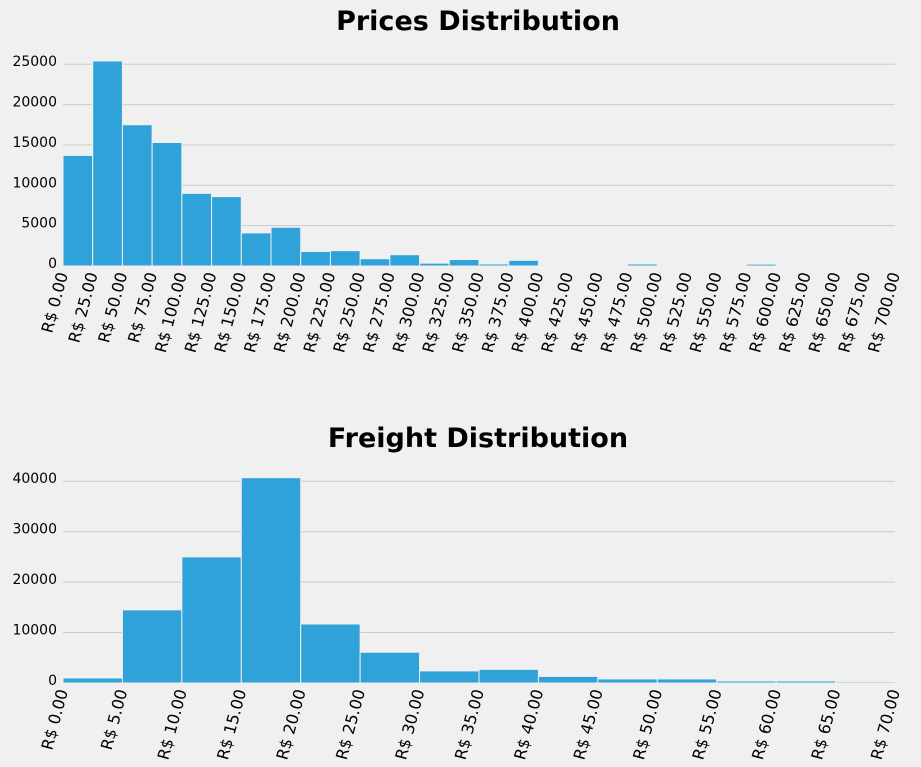  Describe the element at coordinates (707, 724) in the screenshot. I see `freight-x-tick-label: R$ 55.00` at that location.